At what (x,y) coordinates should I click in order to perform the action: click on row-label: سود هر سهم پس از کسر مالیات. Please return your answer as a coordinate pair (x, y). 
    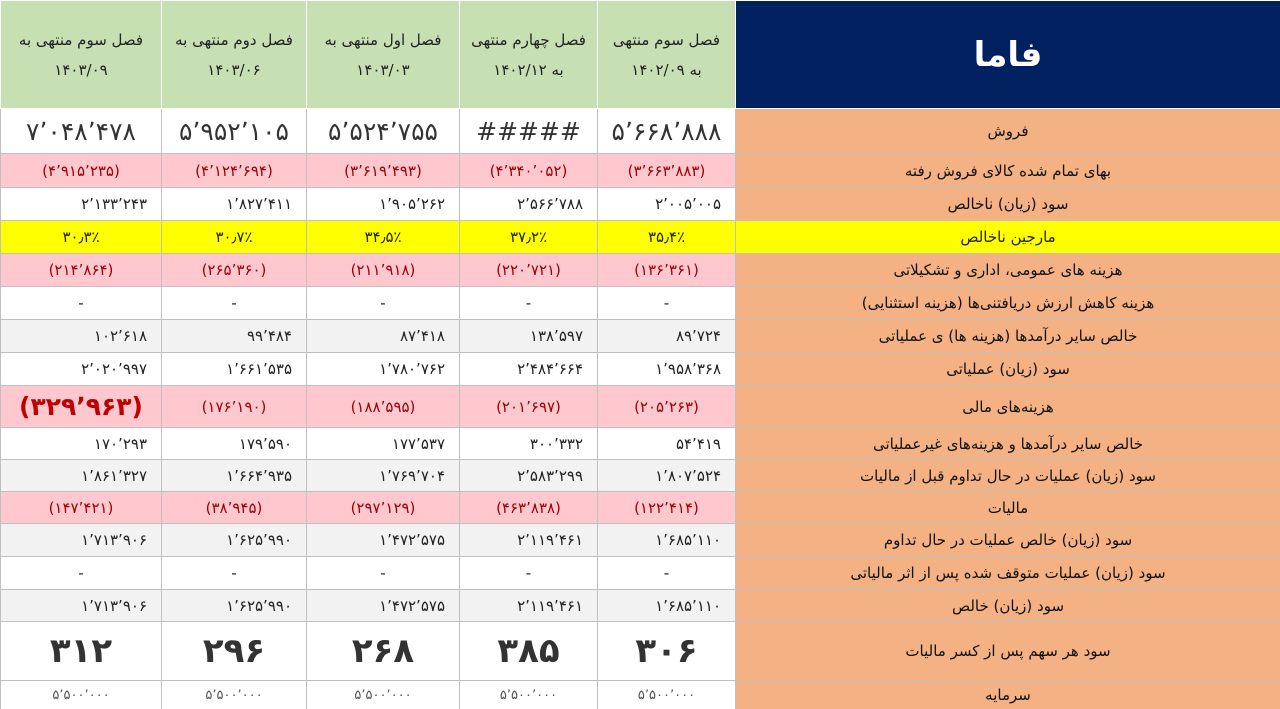
    Looking at the image, I should click on (1007, 651).